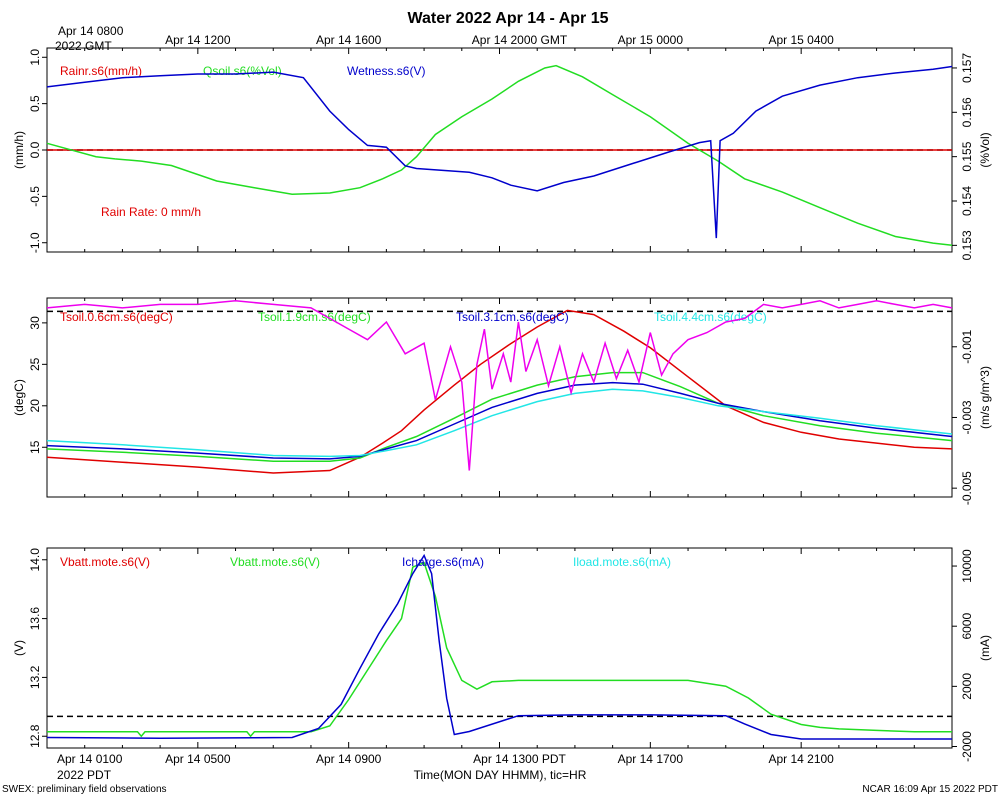 The width and height of the screenshot is (1000, 805). Describe the element at coordinates (35, 103) in the screenshot. I see `y-tick-label-left: 0.5` at that location.